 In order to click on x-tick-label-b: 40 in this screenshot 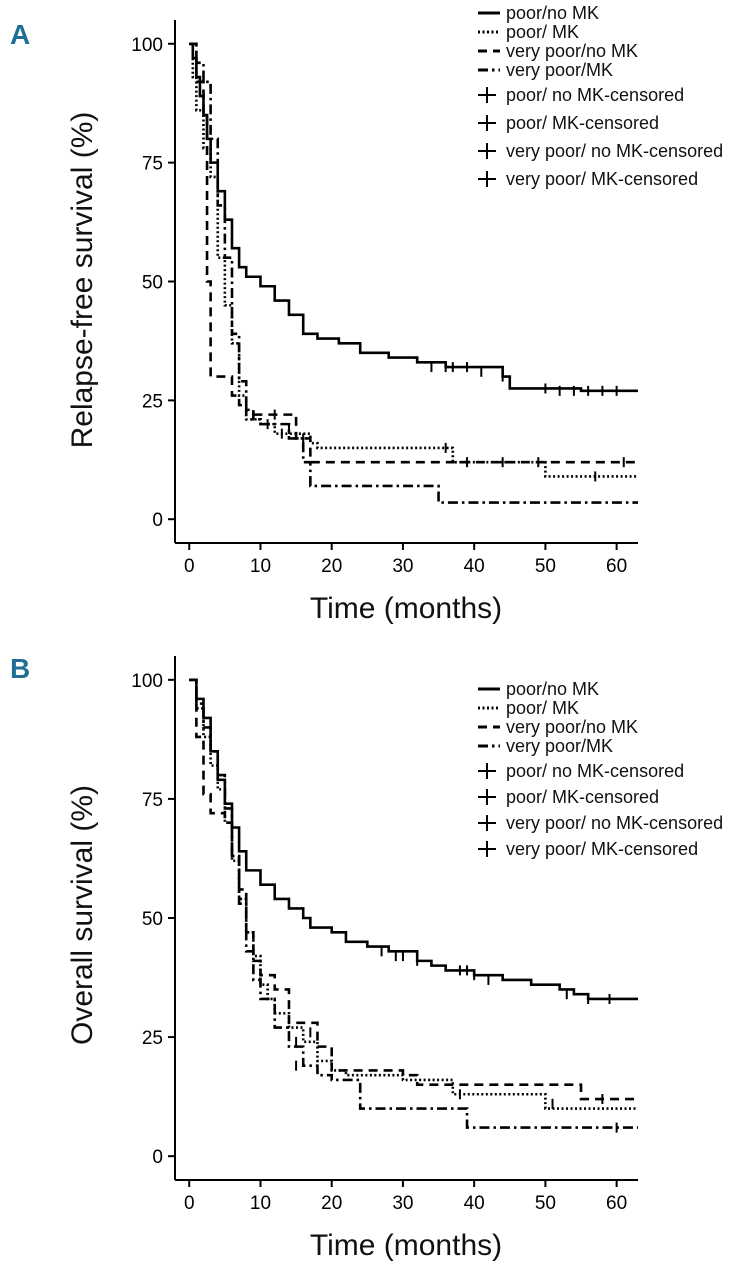, I will do `click(474, 1203)`.